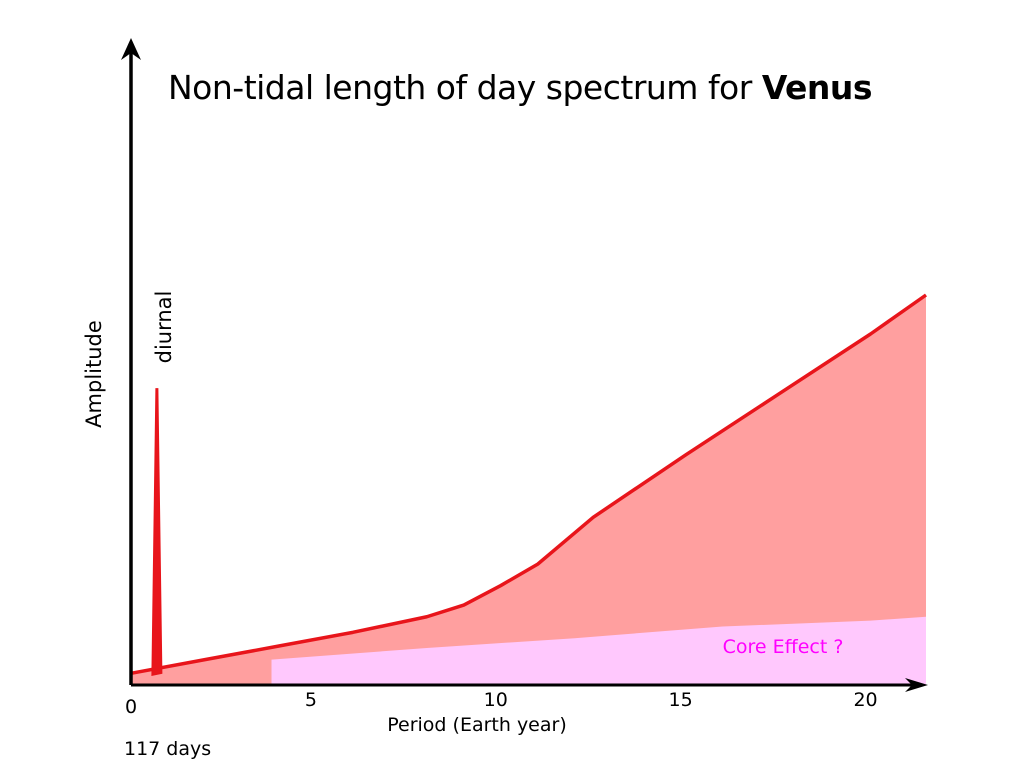 The image size is (1024, 768). I want to click on core-effect-label: Core Effect ?, so click(783, 647).